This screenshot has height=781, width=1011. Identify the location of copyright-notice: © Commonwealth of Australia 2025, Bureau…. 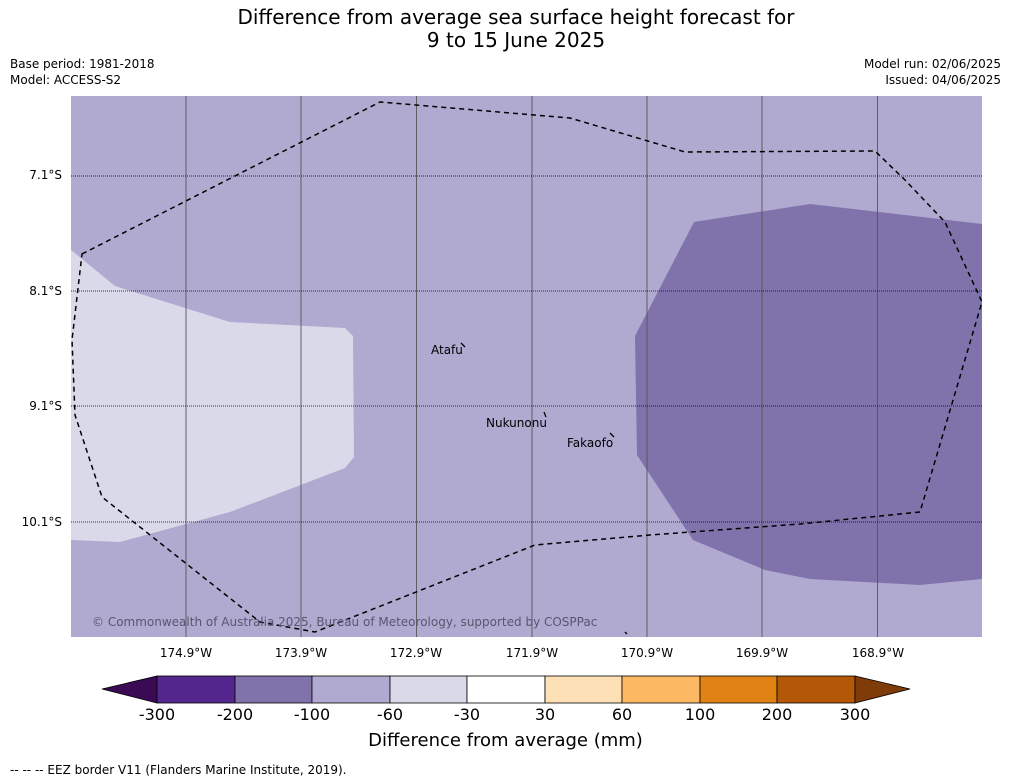
(344, 622).